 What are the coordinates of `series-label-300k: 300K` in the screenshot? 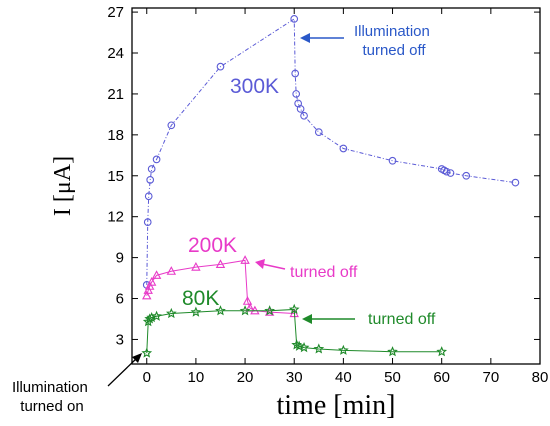 It's located at (254, 86).